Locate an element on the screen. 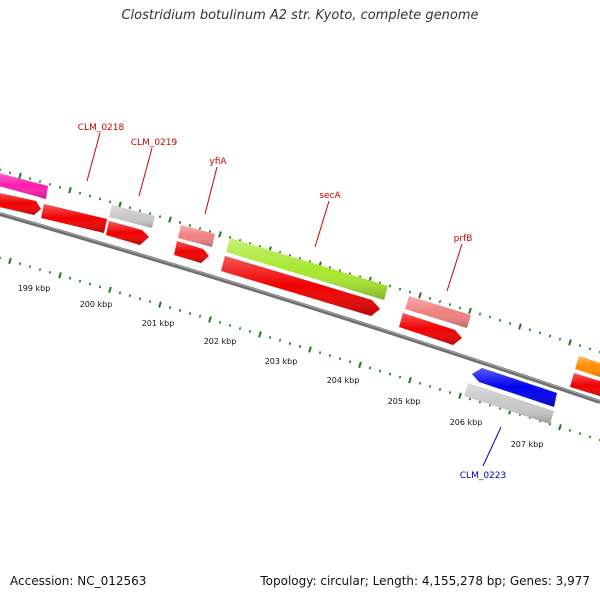  tick-label-203: 203 kbp is located at coordinates (281, 361).